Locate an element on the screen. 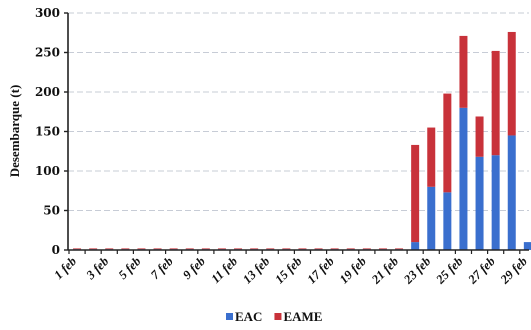 This screenshot has height=330, width=531. y-axis-title: Desembarque (t) is located at coordinates (14, 131).